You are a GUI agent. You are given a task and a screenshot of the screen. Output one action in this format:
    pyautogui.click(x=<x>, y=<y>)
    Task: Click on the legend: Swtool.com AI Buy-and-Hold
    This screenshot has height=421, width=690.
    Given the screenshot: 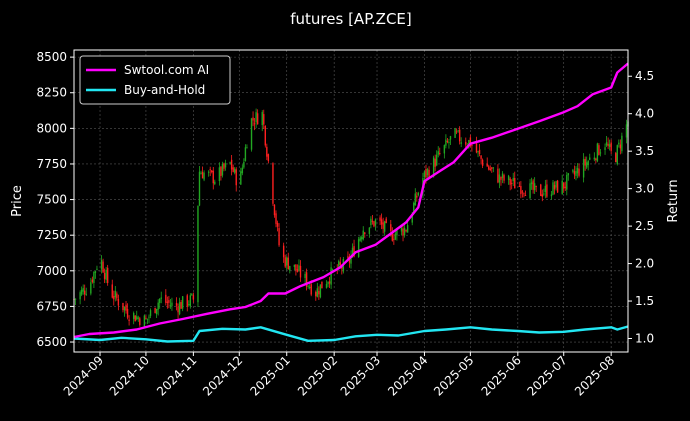 What is the action you would take?
    pyautogui.click(x=155, y=80)
    